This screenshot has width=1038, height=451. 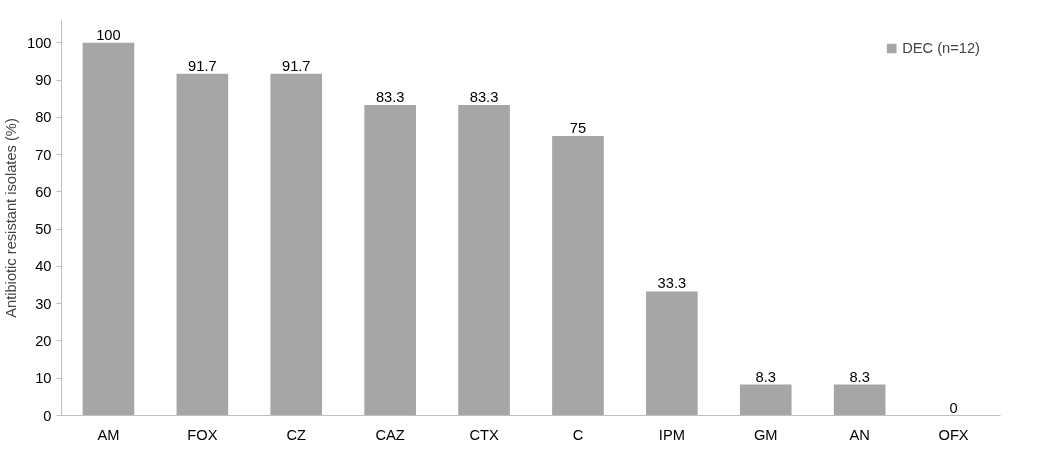 What do you see at coordinates (43, 303) in the screenshot?
I see `y-tick-label: 30` at bounding box center [43, 303].